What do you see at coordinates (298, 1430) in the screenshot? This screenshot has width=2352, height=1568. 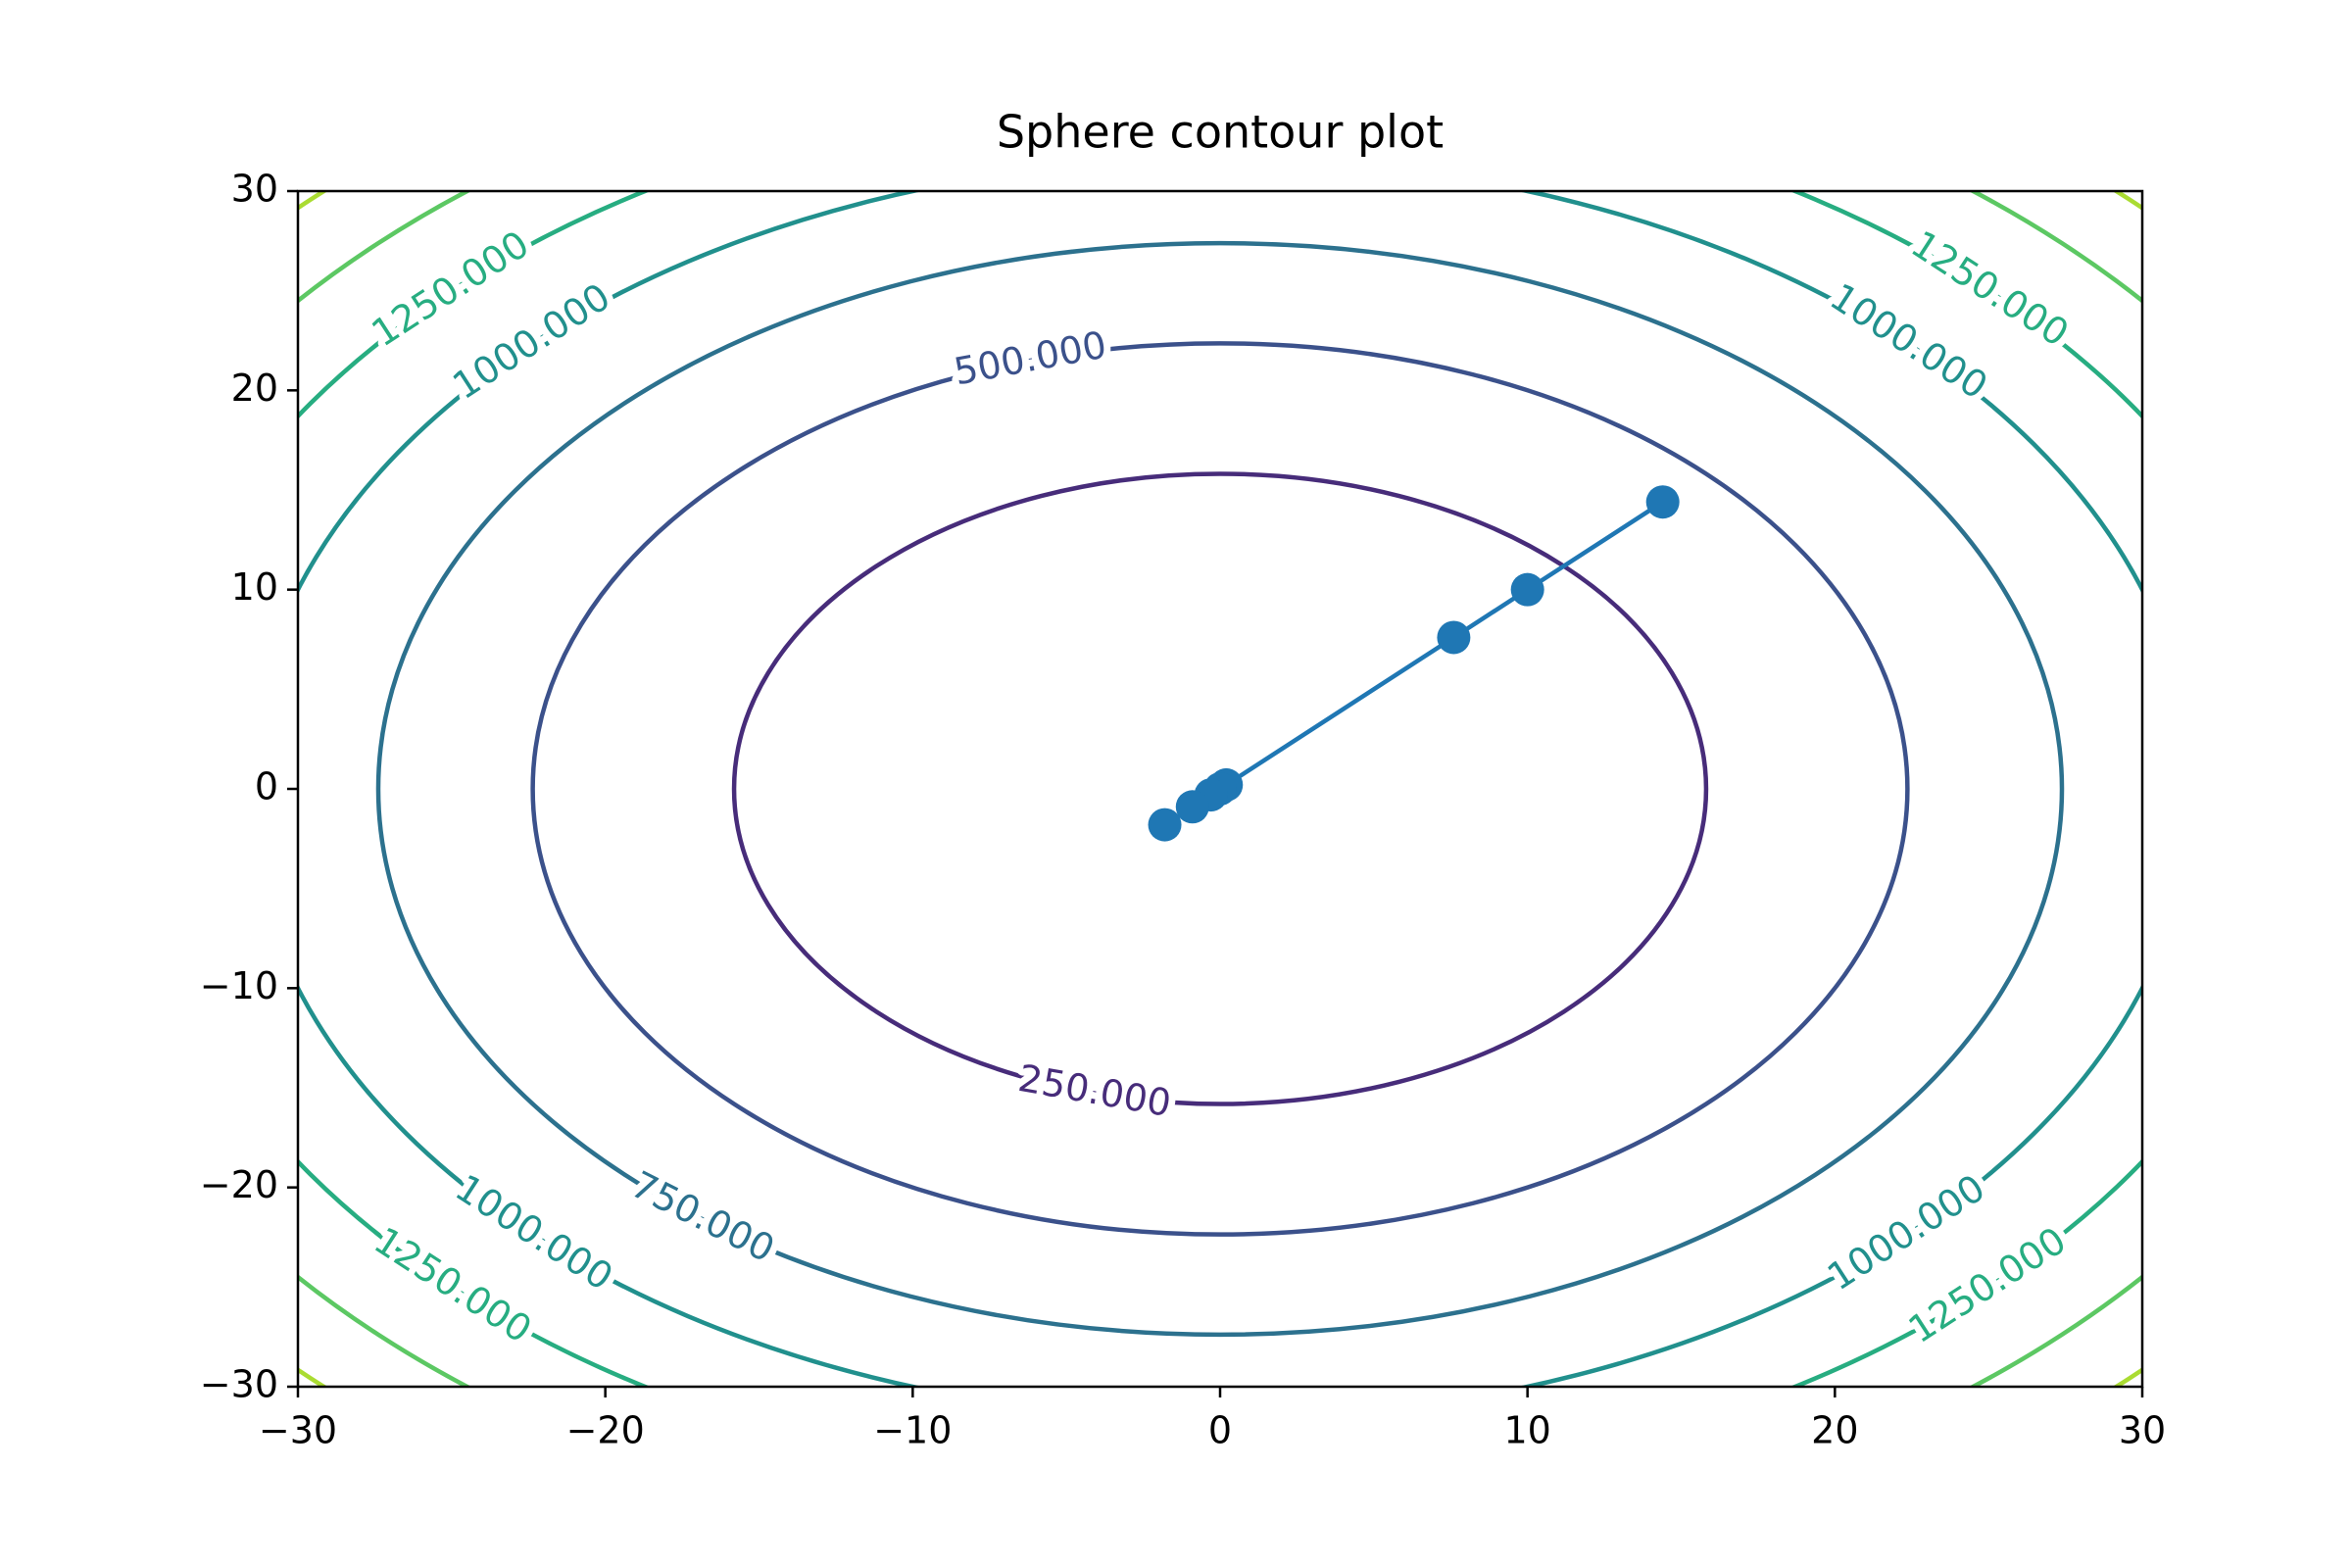 I see `x-tick-label: −30` at bounding box center [298, 1430].